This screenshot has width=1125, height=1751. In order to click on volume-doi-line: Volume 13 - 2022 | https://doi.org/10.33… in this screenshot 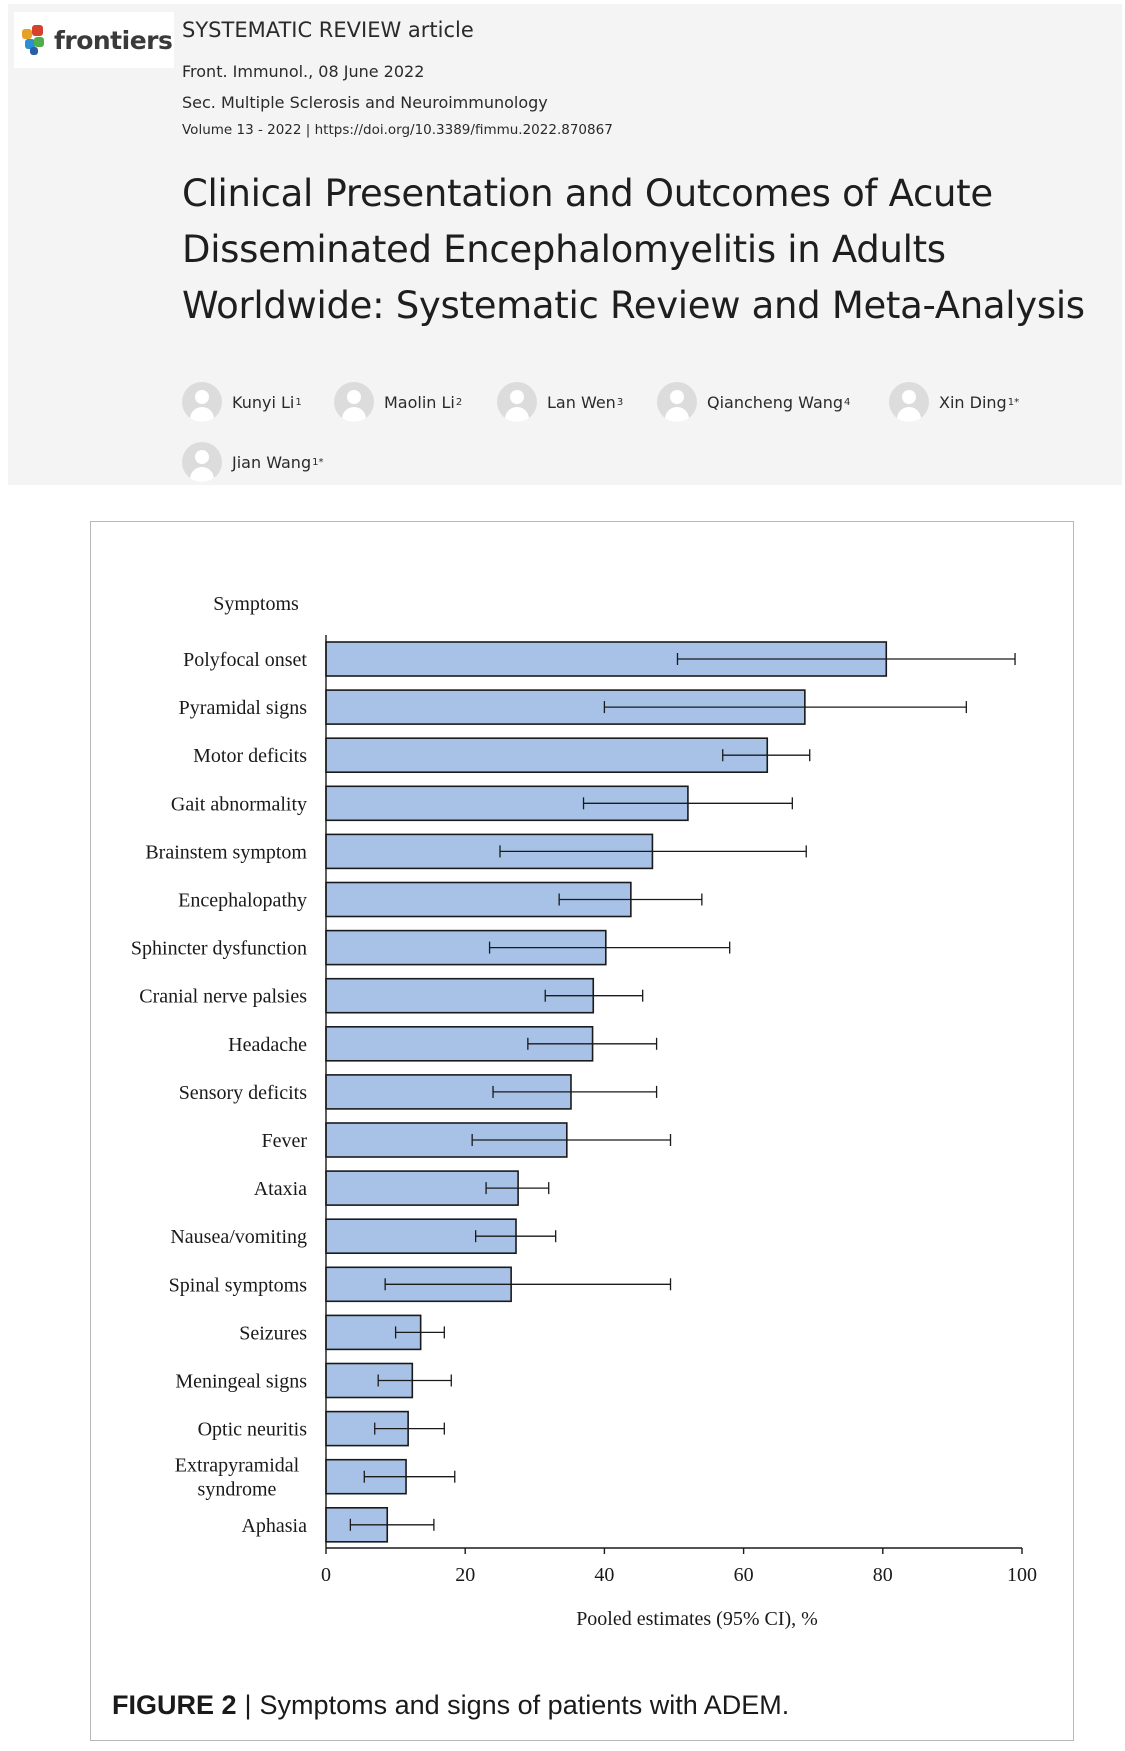, I will do `click(397, 130)`.